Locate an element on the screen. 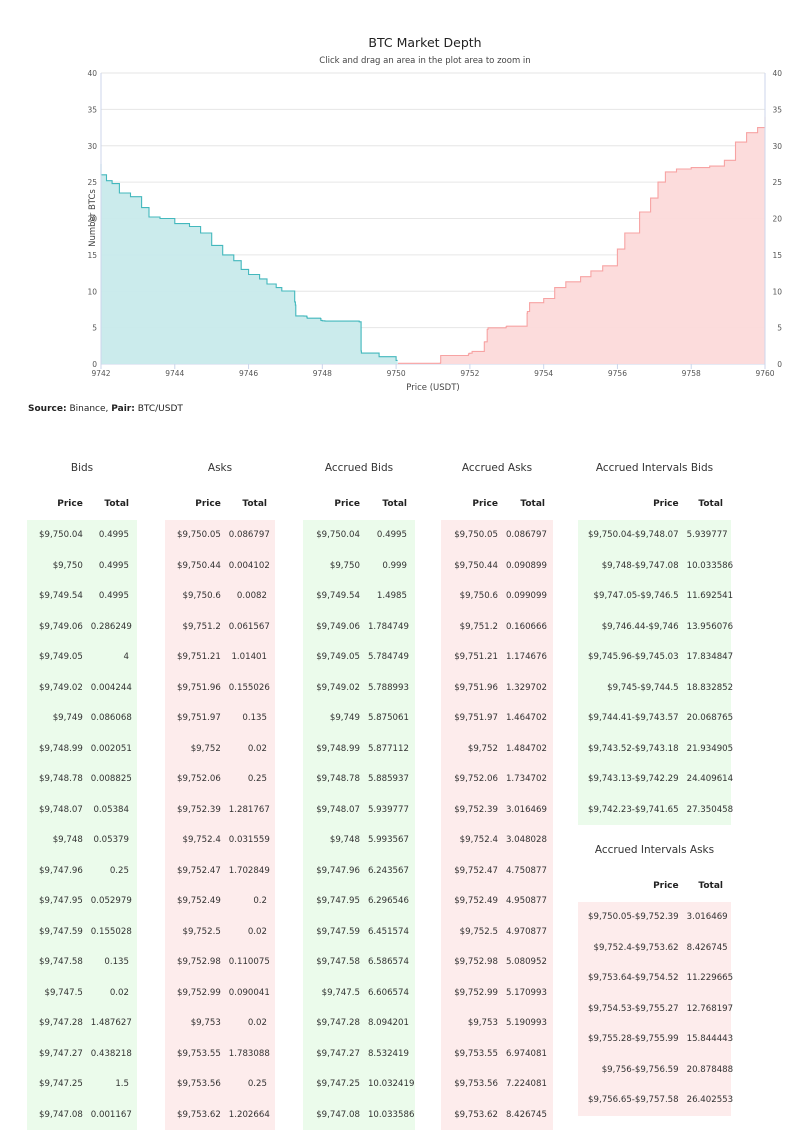 Image resolution: width=800 pixels, height=1130 pixels. total-cell: 8.094201 is located at coordinates (391, 1023).